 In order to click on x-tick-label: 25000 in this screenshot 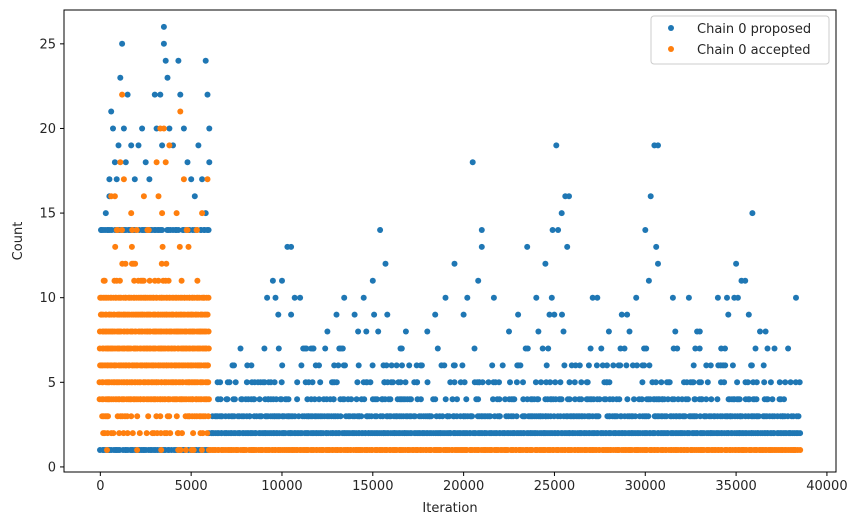, I will do `click(554, 486)`.